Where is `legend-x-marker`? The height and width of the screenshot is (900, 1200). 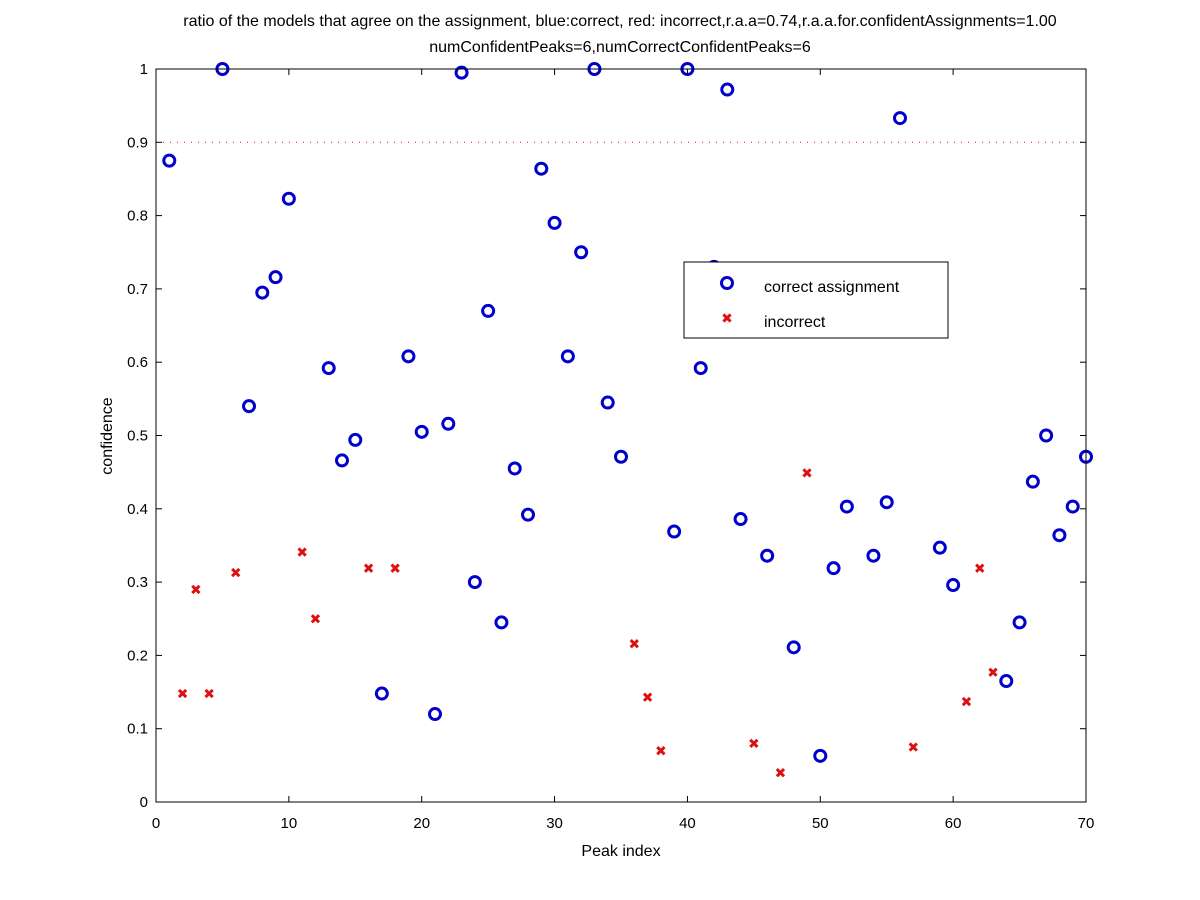
legend-x-marker is located at coordinates (727, 318).